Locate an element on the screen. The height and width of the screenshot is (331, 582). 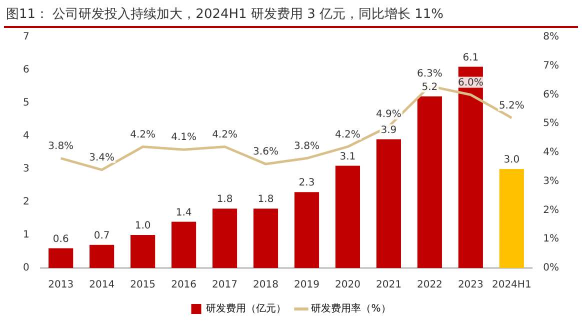
y-tick-label: 4 is located at coordinates (26, 136).